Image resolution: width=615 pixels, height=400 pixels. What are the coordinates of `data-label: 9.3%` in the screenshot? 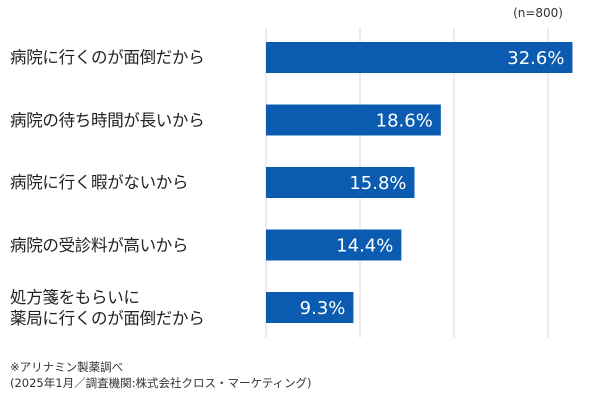 It's located at (323, 308).